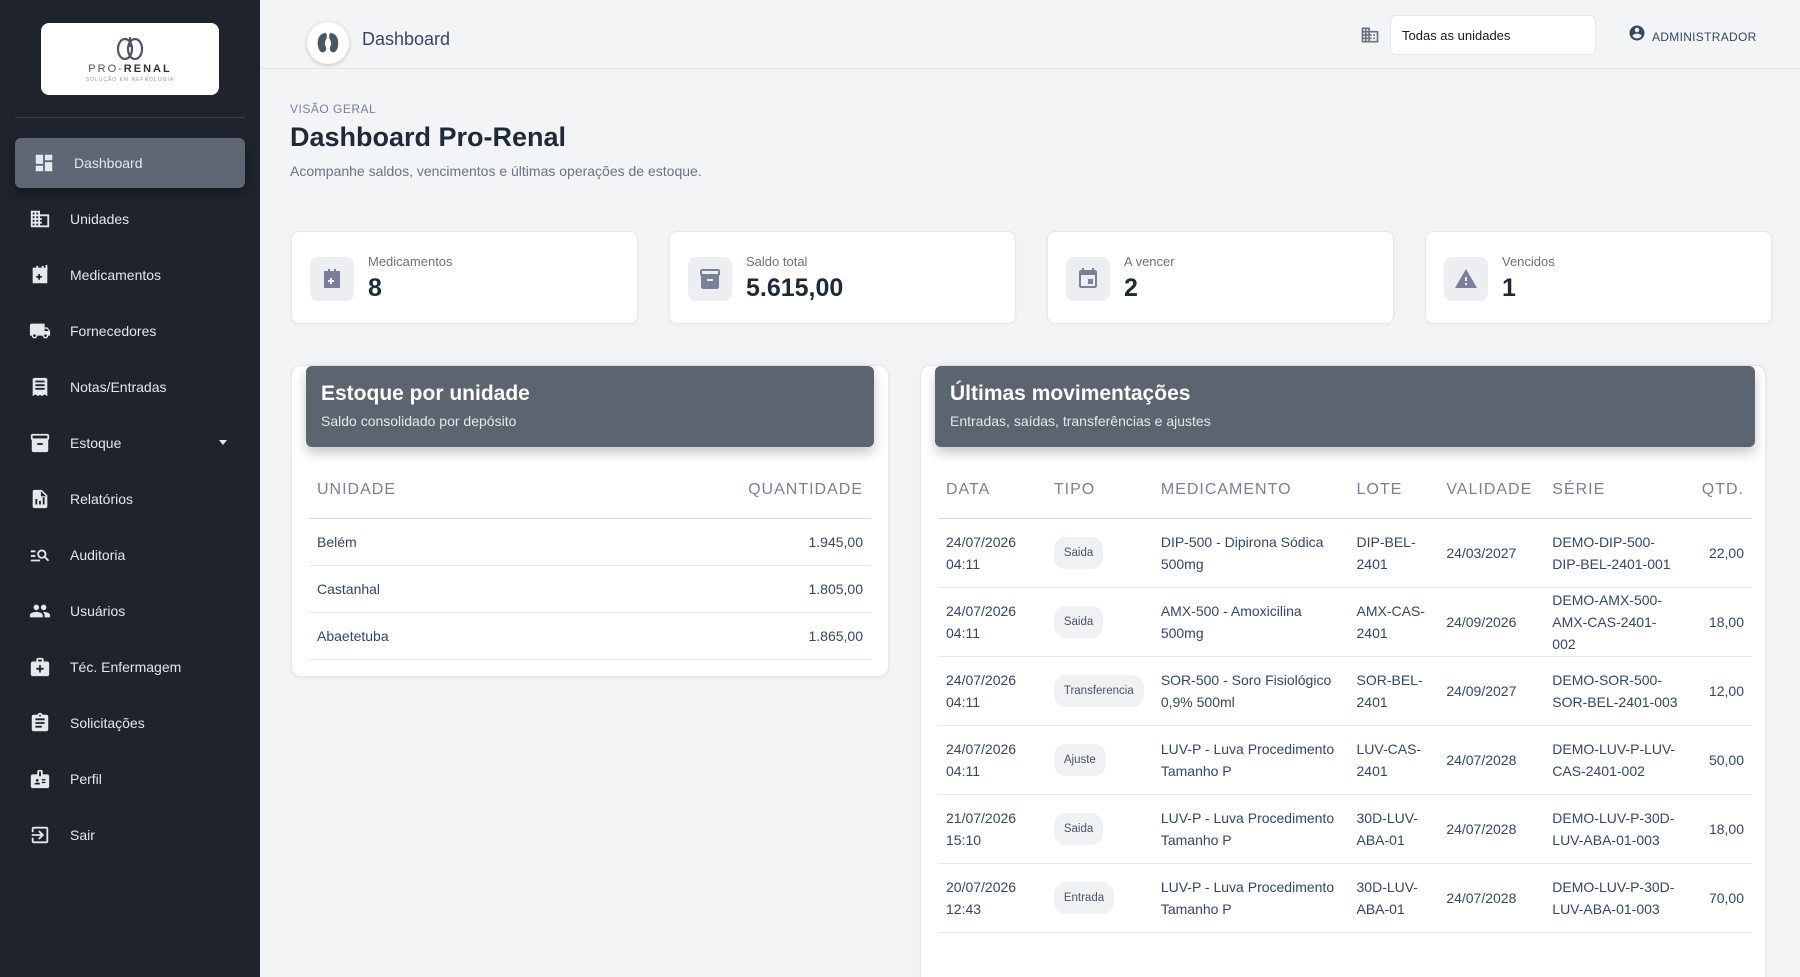 The width and height of the screenshot is (1800, 977). Describe the element at coordinates (1250, 491) in the screenshot. I see `column-header-medicamento: MEDICAMENTO` at that location.